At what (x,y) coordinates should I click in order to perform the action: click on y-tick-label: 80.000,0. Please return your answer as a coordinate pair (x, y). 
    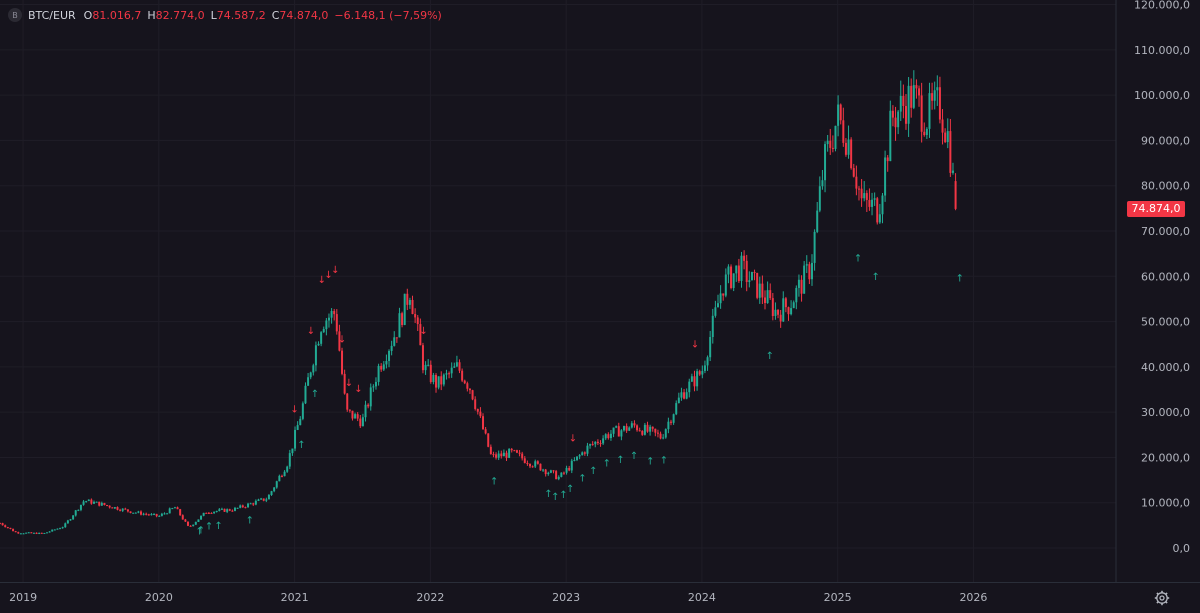
    Looking at the image, I should click on (1165, 186).